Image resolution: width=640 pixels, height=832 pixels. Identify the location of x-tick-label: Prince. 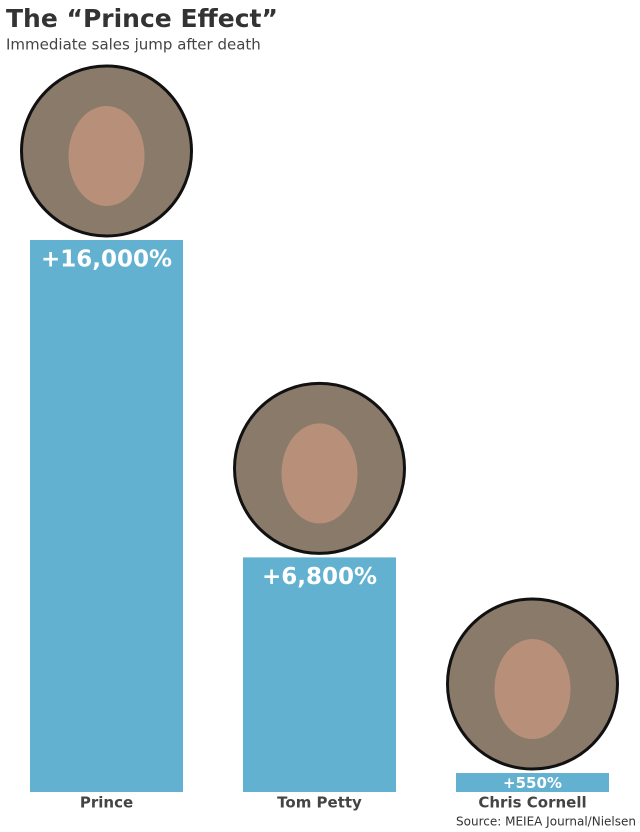
(106, 803).